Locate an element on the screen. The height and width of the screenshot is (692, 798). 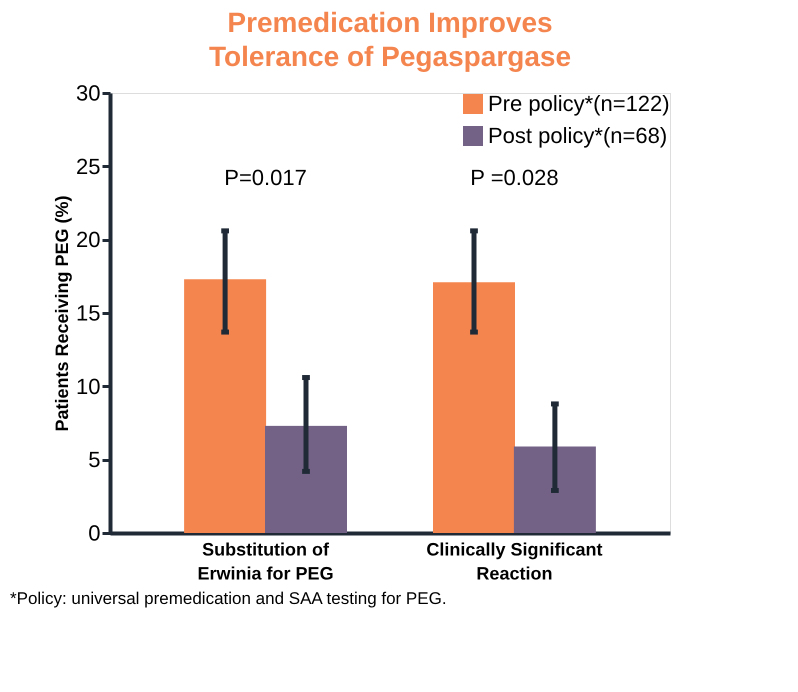
text: *Policy: universal premedication and SAA testing for PEG. is located at coordinates (228, 598).